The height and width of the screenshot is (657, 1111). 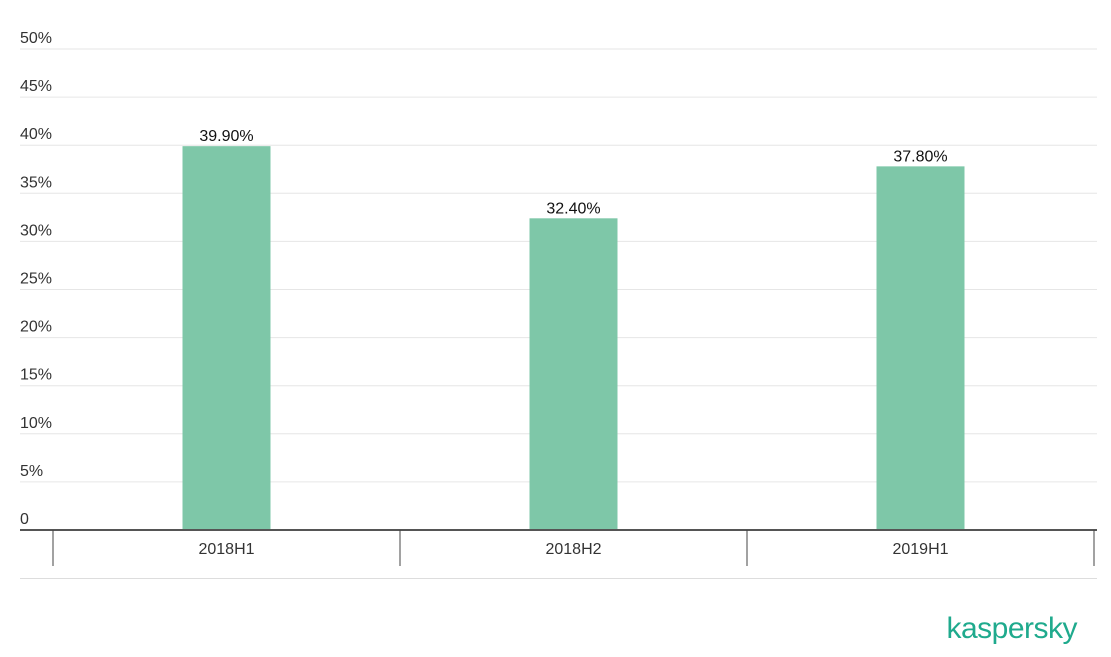 What do you see at coordinates (920, 156) in the screenshot?
I see `data-label: 37.80%` at bounding box center [920, 156].